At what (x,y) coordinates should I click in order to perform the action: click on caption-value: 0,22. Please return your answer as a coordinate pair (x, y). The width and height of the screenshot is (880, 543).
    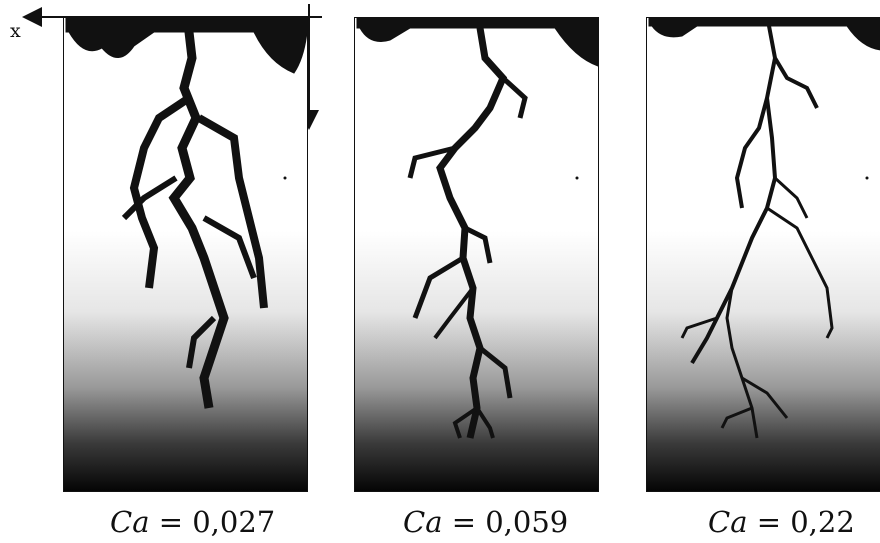
    Looking at the image, I should click on (822, 522).